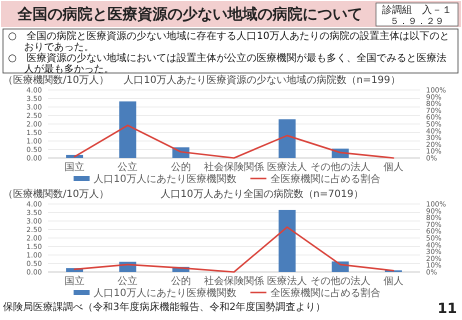 The image size is (462, 320). What do you see at coordinates (262, 80) in the screenshot?
I see `chart-title: 人口10万人あたり医療資源の少ない地域の病院数（n=199）` at bounding box center [262, 80].